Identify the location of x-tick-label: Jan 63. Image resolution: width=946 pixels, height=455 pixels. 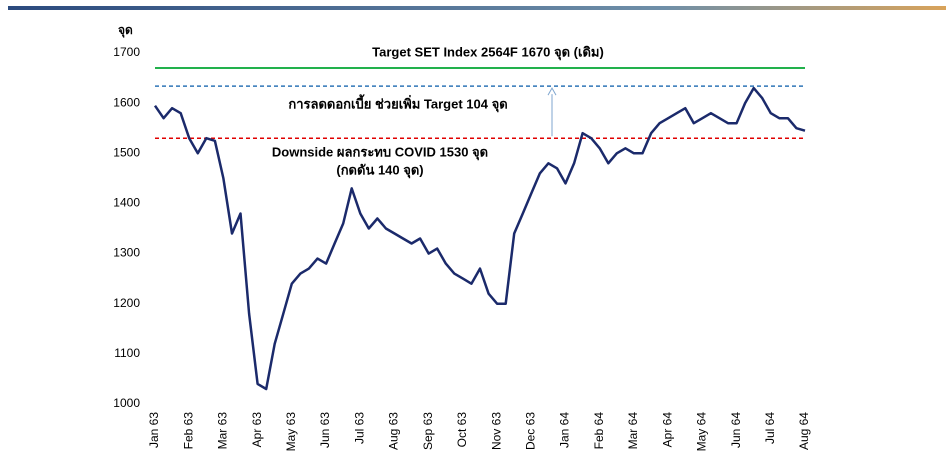
(154, 430).